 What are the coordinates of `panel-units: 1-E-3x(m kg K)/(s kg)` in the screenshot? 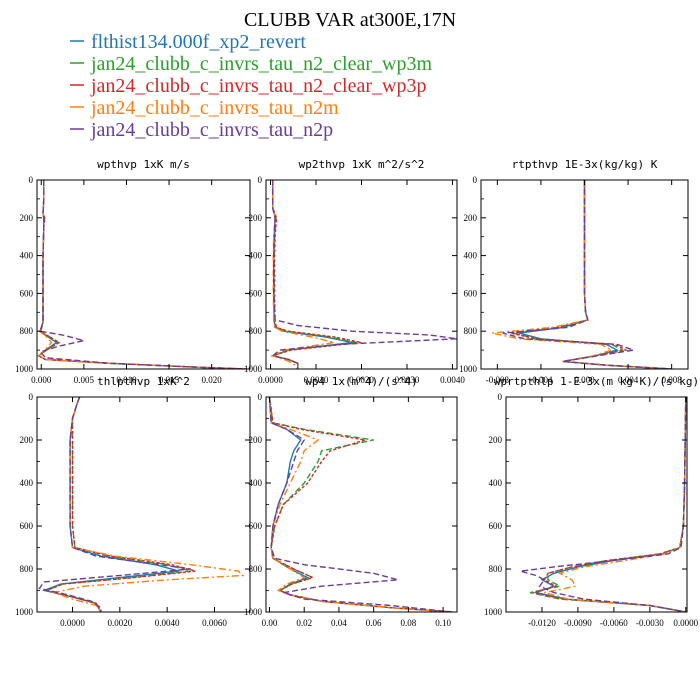 It's located at (629, 381).